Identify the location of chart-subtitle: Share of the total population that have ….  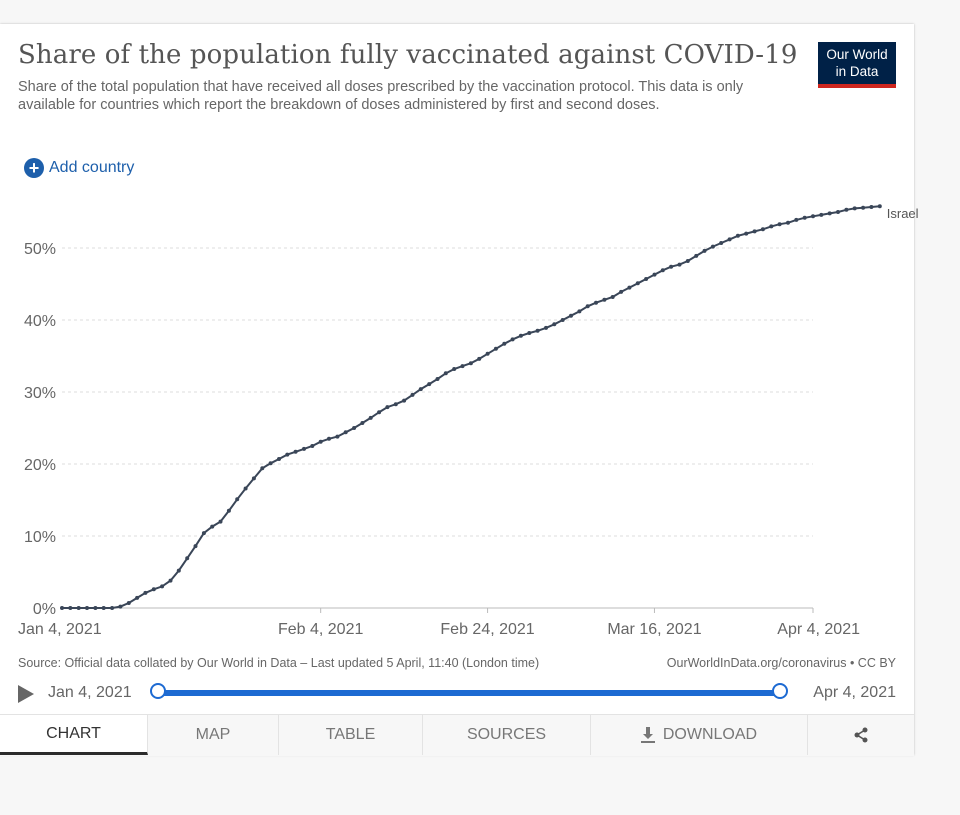
(381, 96).